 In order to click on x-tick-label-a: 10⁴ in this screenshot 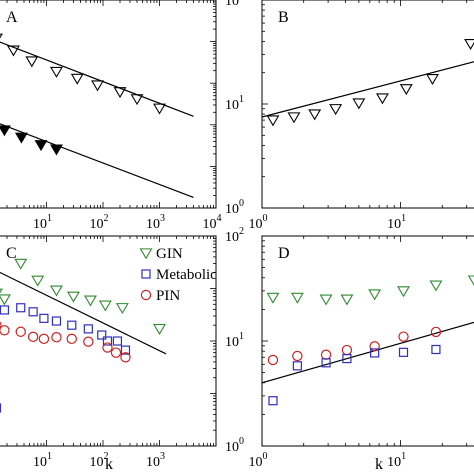, I will do `click(212, 222)`.